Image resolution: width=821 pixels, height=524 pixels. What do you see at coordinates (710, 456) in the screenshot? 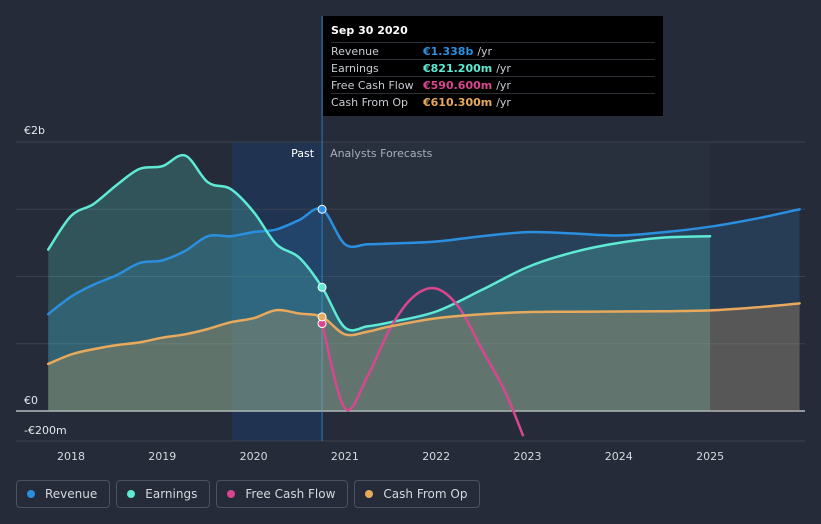
I see `x-tick-label: 2025` at bounding box center [710, 456].